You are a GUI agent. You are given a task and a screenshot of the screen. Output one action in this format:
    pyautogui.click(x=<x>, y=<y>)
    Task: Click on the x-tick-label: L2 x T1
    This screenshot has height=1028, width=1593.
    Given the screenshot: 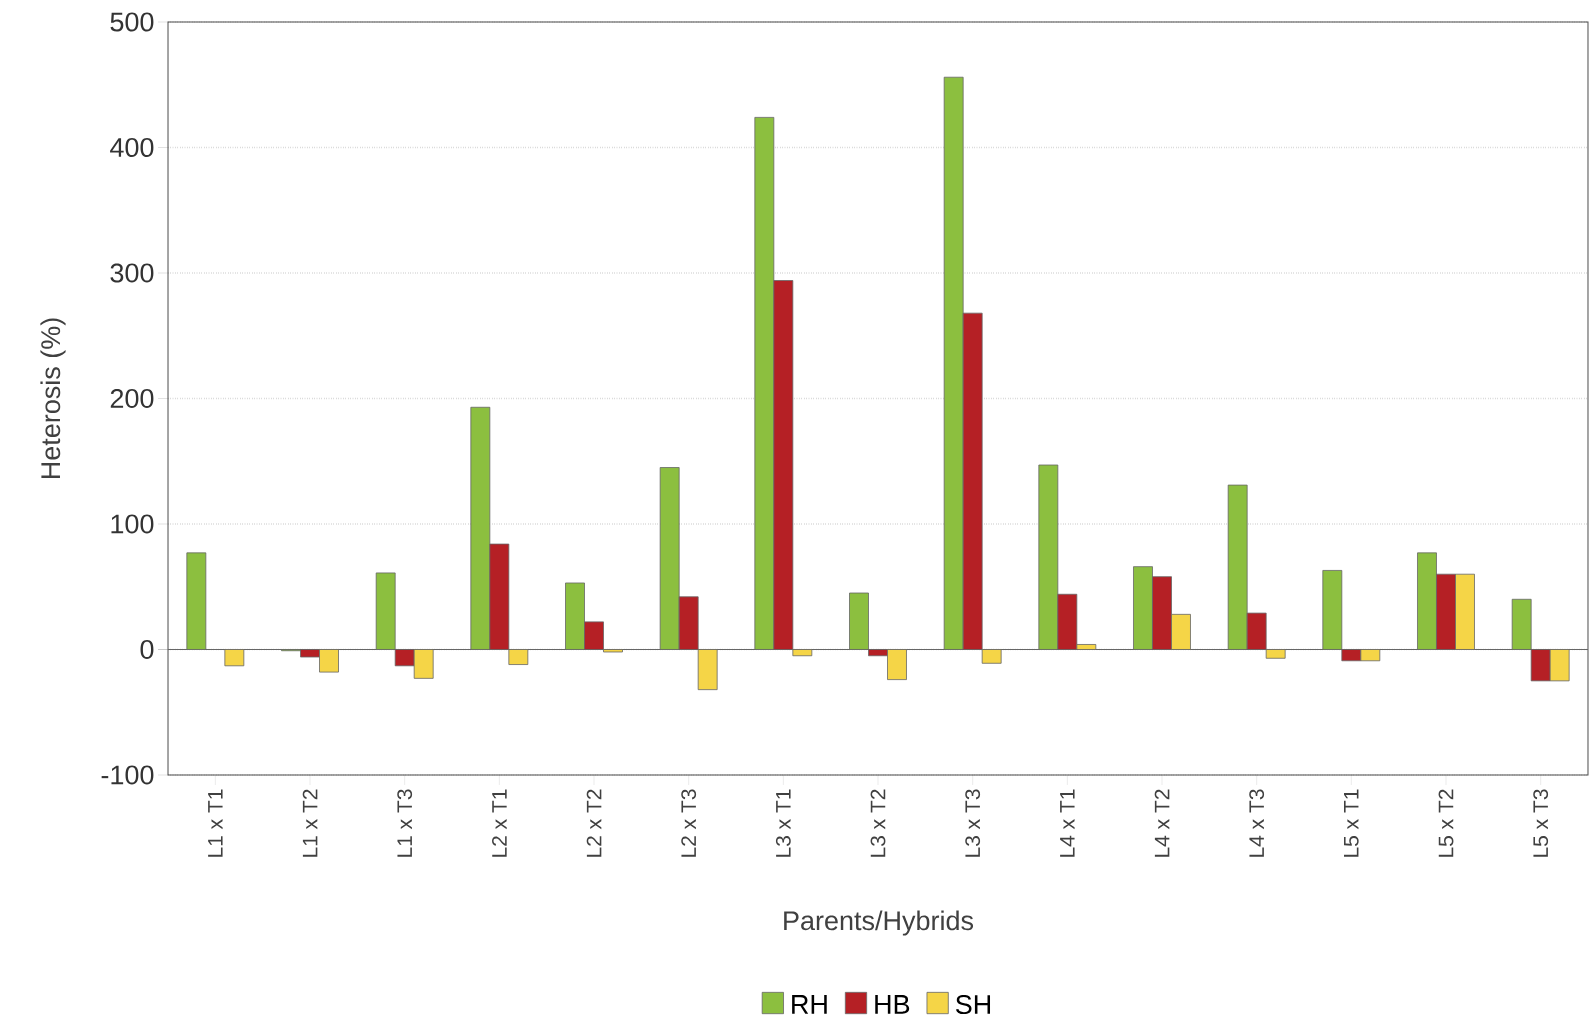 What is the action you would take?
    pyautogui.click(x=499, y=823)
    